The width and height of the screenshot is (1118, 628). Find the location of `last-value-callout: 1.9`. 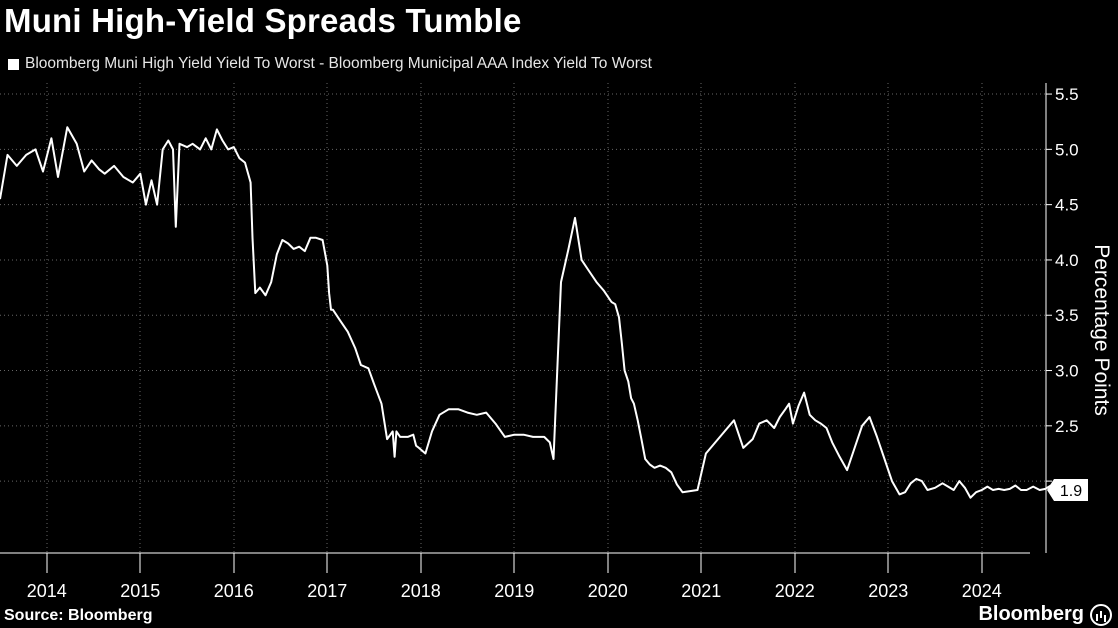

last-value-callout: 1.9 is located at coordinates (1067, 489).